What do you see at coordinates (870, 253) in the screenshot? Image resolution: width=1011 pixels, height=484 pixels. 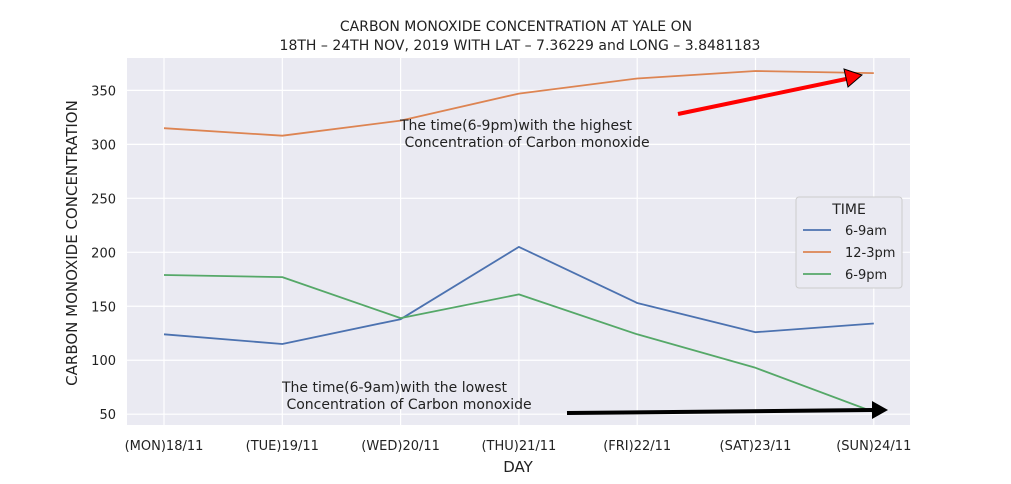 I see `legend-label-12-3pm: 12-3pm` at bounding box center [870, 253].